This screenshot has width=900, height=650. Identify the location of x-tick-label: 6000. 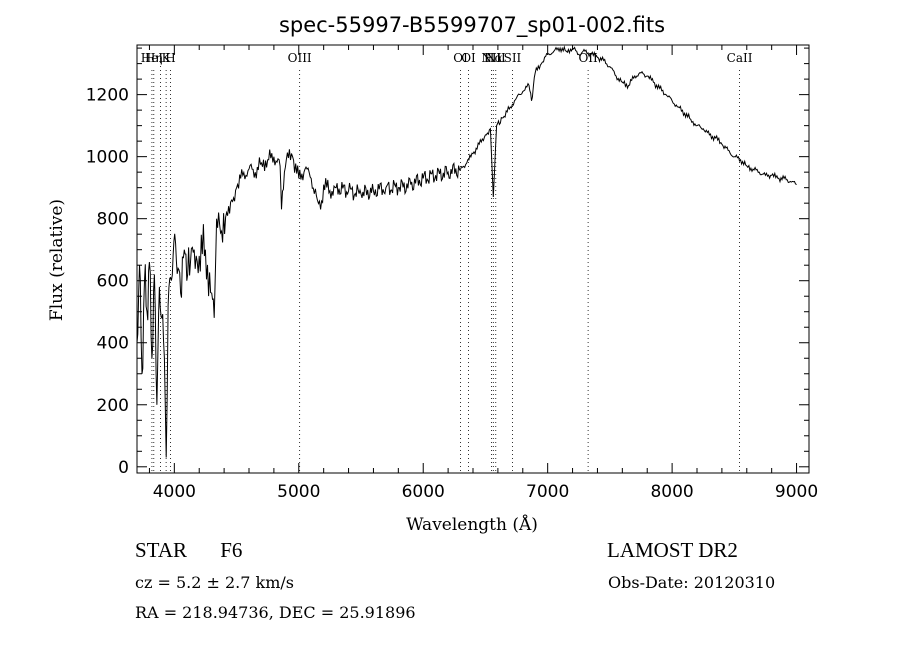
(423, 492).